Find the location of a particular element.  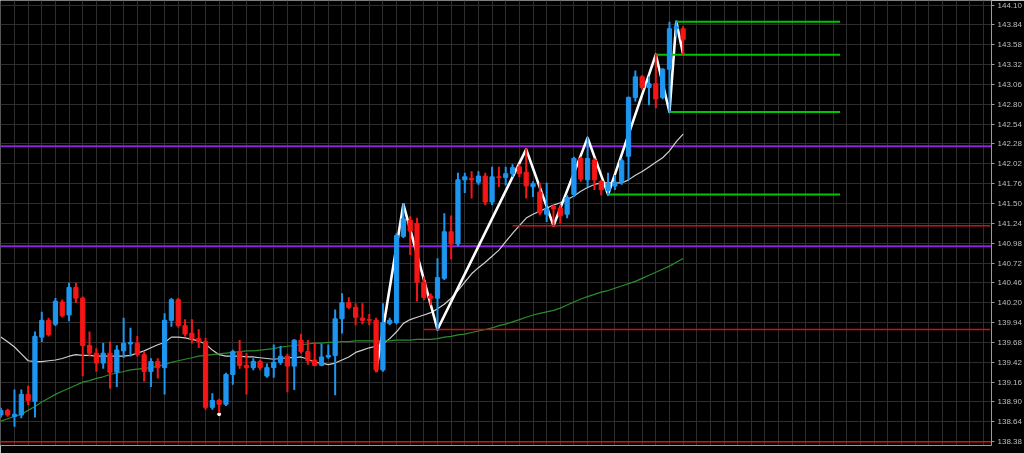

y-tick-label: 140.72 is located at coordinates (1010, 263).